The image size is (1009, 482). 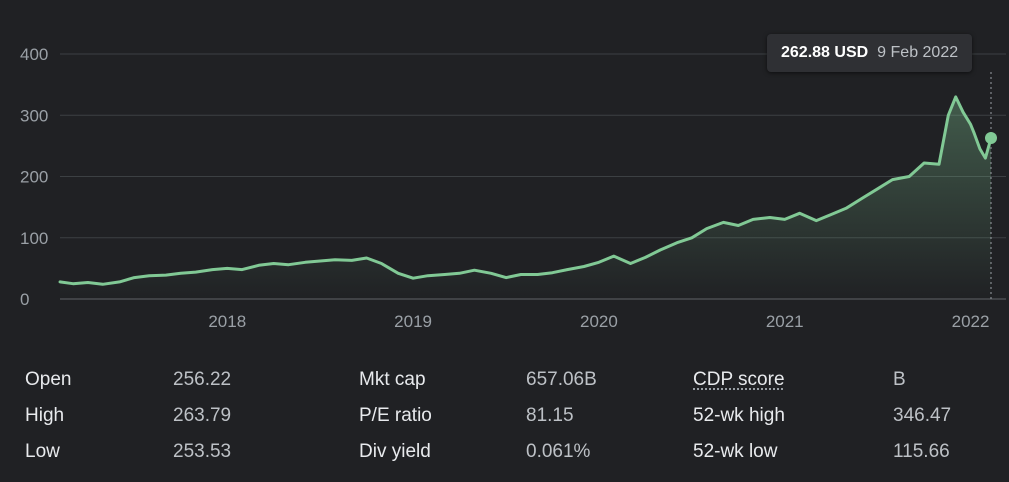 What do you see at coordinates (505, 380) in the screenshot?
I see `stats-row-1: Open 256.22 Mkt cap 657.06B CDP score B` at bounding box center [505, 380].